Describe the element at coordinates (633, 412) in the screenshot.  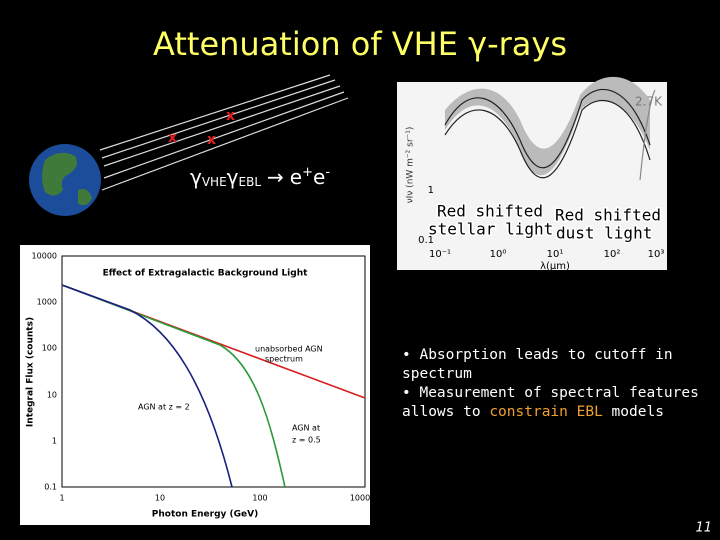
I see `bullet-text: models` at that location.